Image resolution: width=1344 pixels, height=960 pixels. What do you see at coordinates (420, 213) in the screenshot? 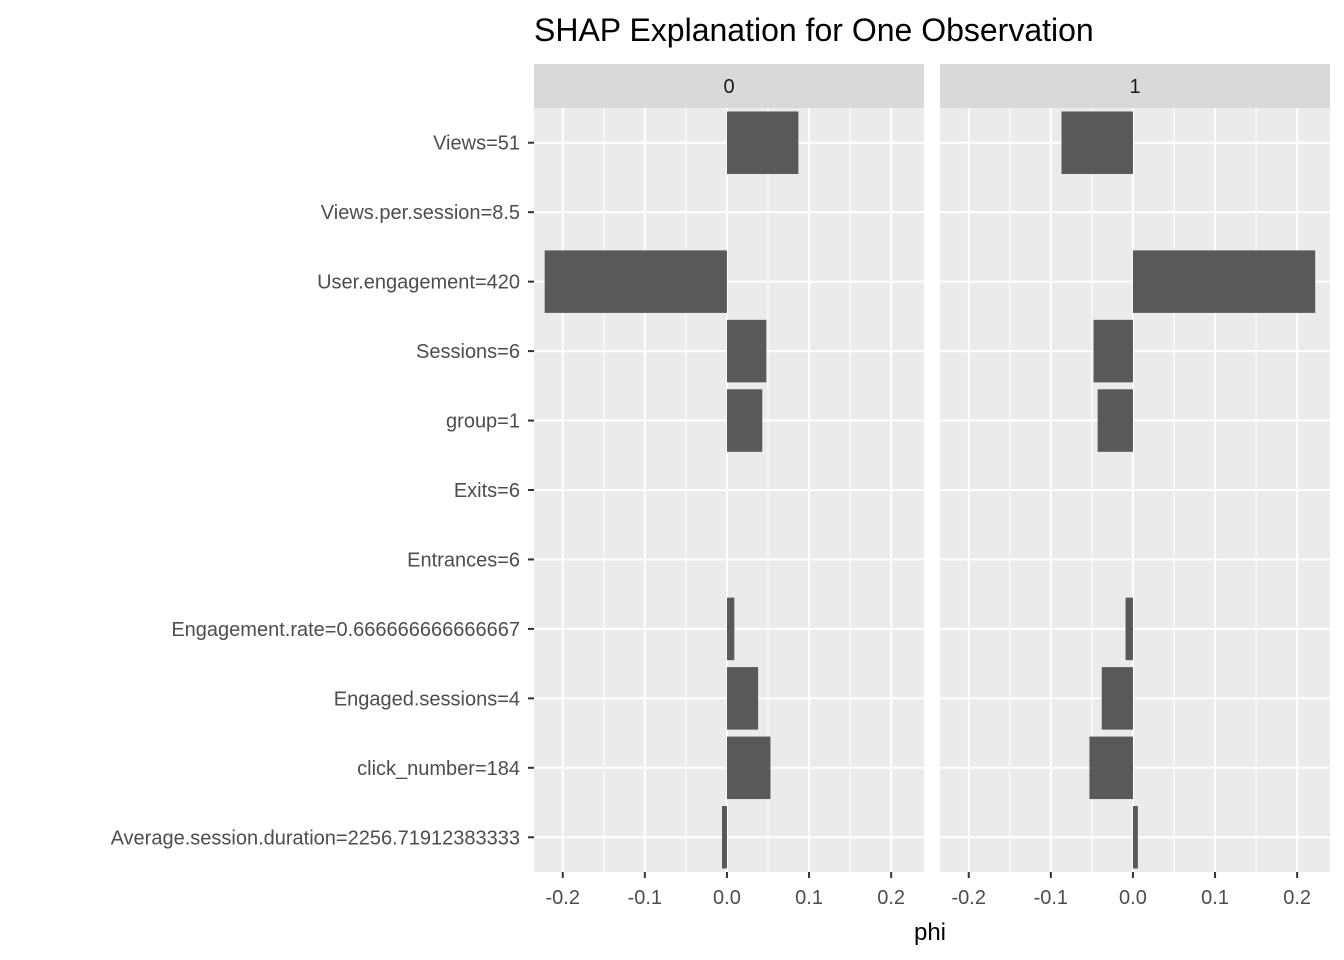
I see `y-tick-label: Views.per.session=8.5` at bounding box center [420, 213].